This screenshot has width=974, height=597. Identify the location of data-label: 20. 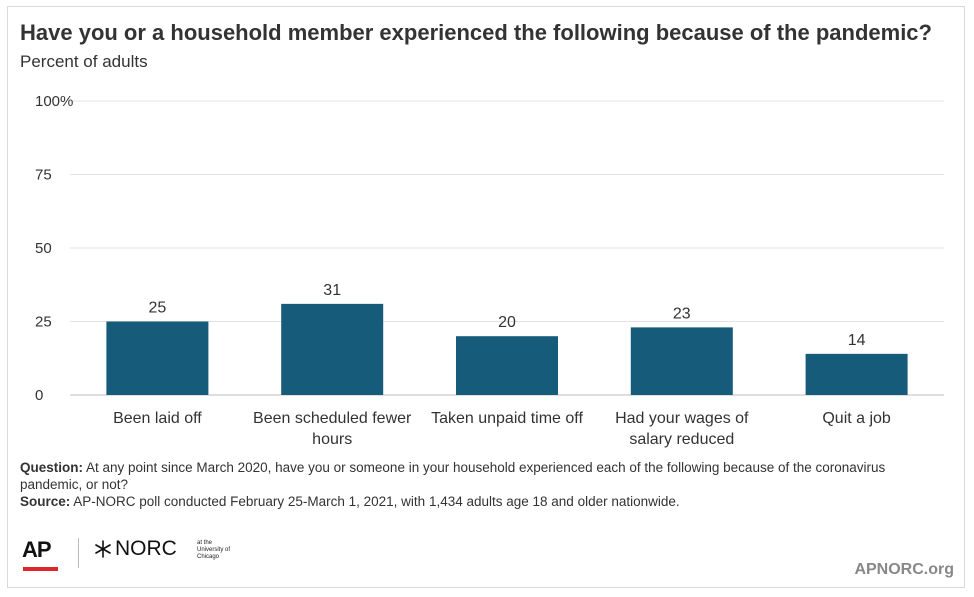
(507, 322).